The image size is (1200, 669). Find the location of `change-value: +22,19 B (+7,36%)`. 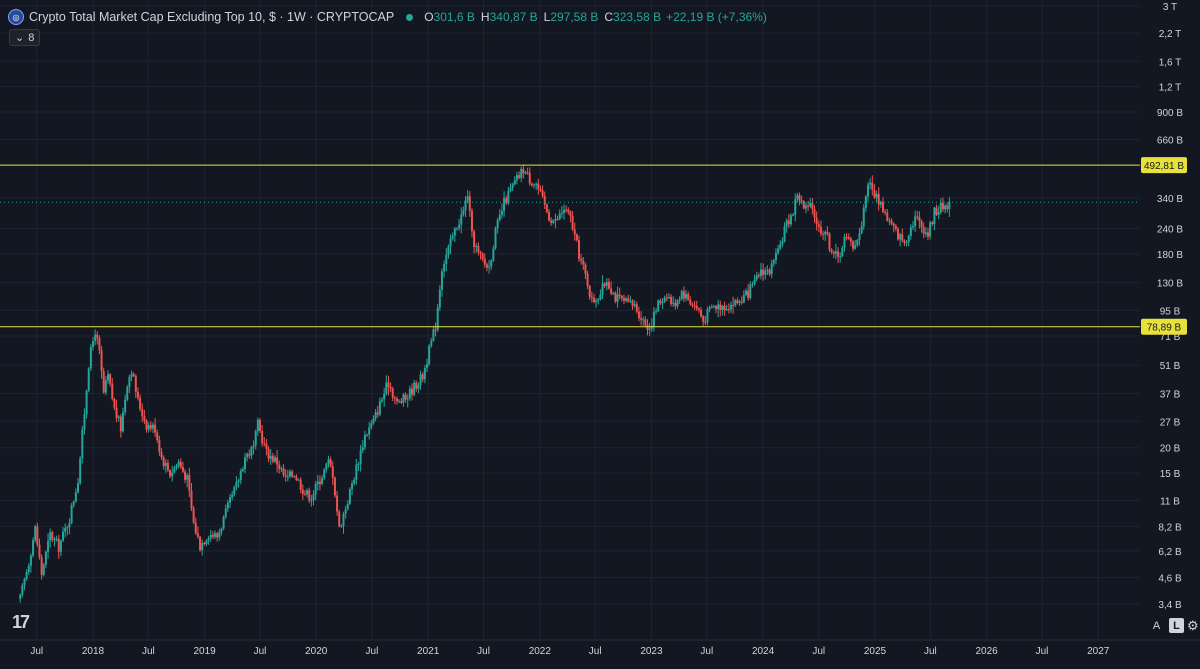

change-value: +22,19 B (+7,36%) is located at coordinates (716, 17).